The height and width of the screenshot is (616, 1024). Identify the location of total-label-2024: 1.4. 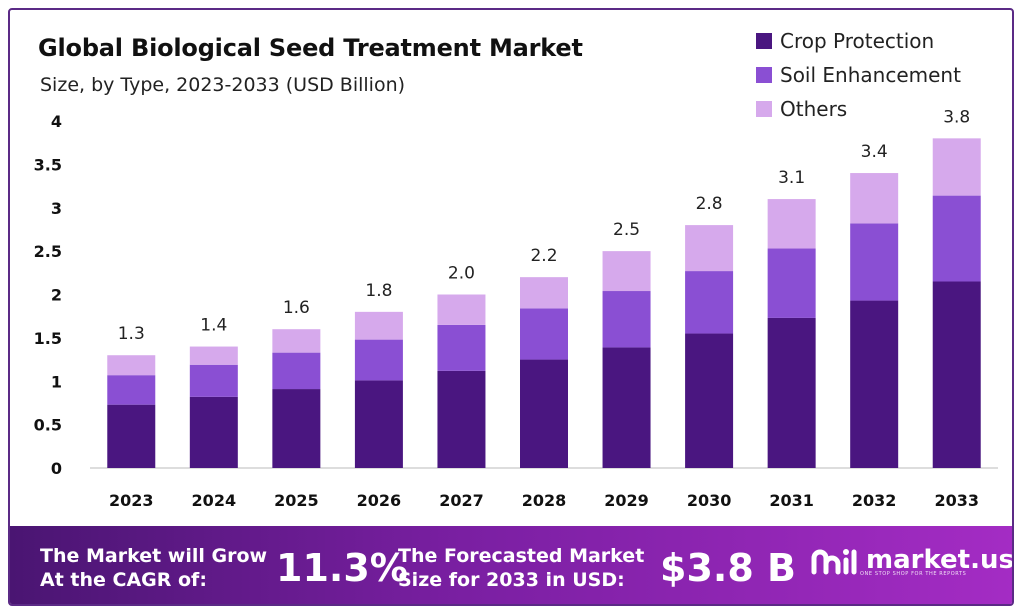
(213, 326).